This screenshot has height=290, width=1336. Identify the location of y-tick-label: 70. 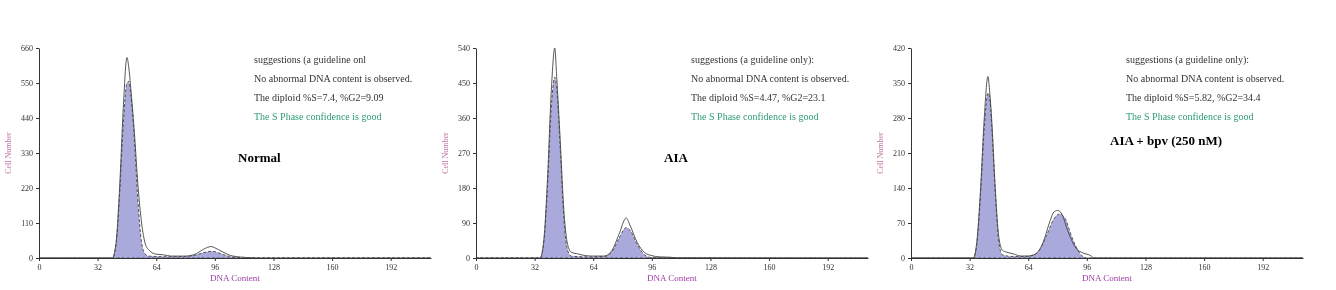
(901, 224).